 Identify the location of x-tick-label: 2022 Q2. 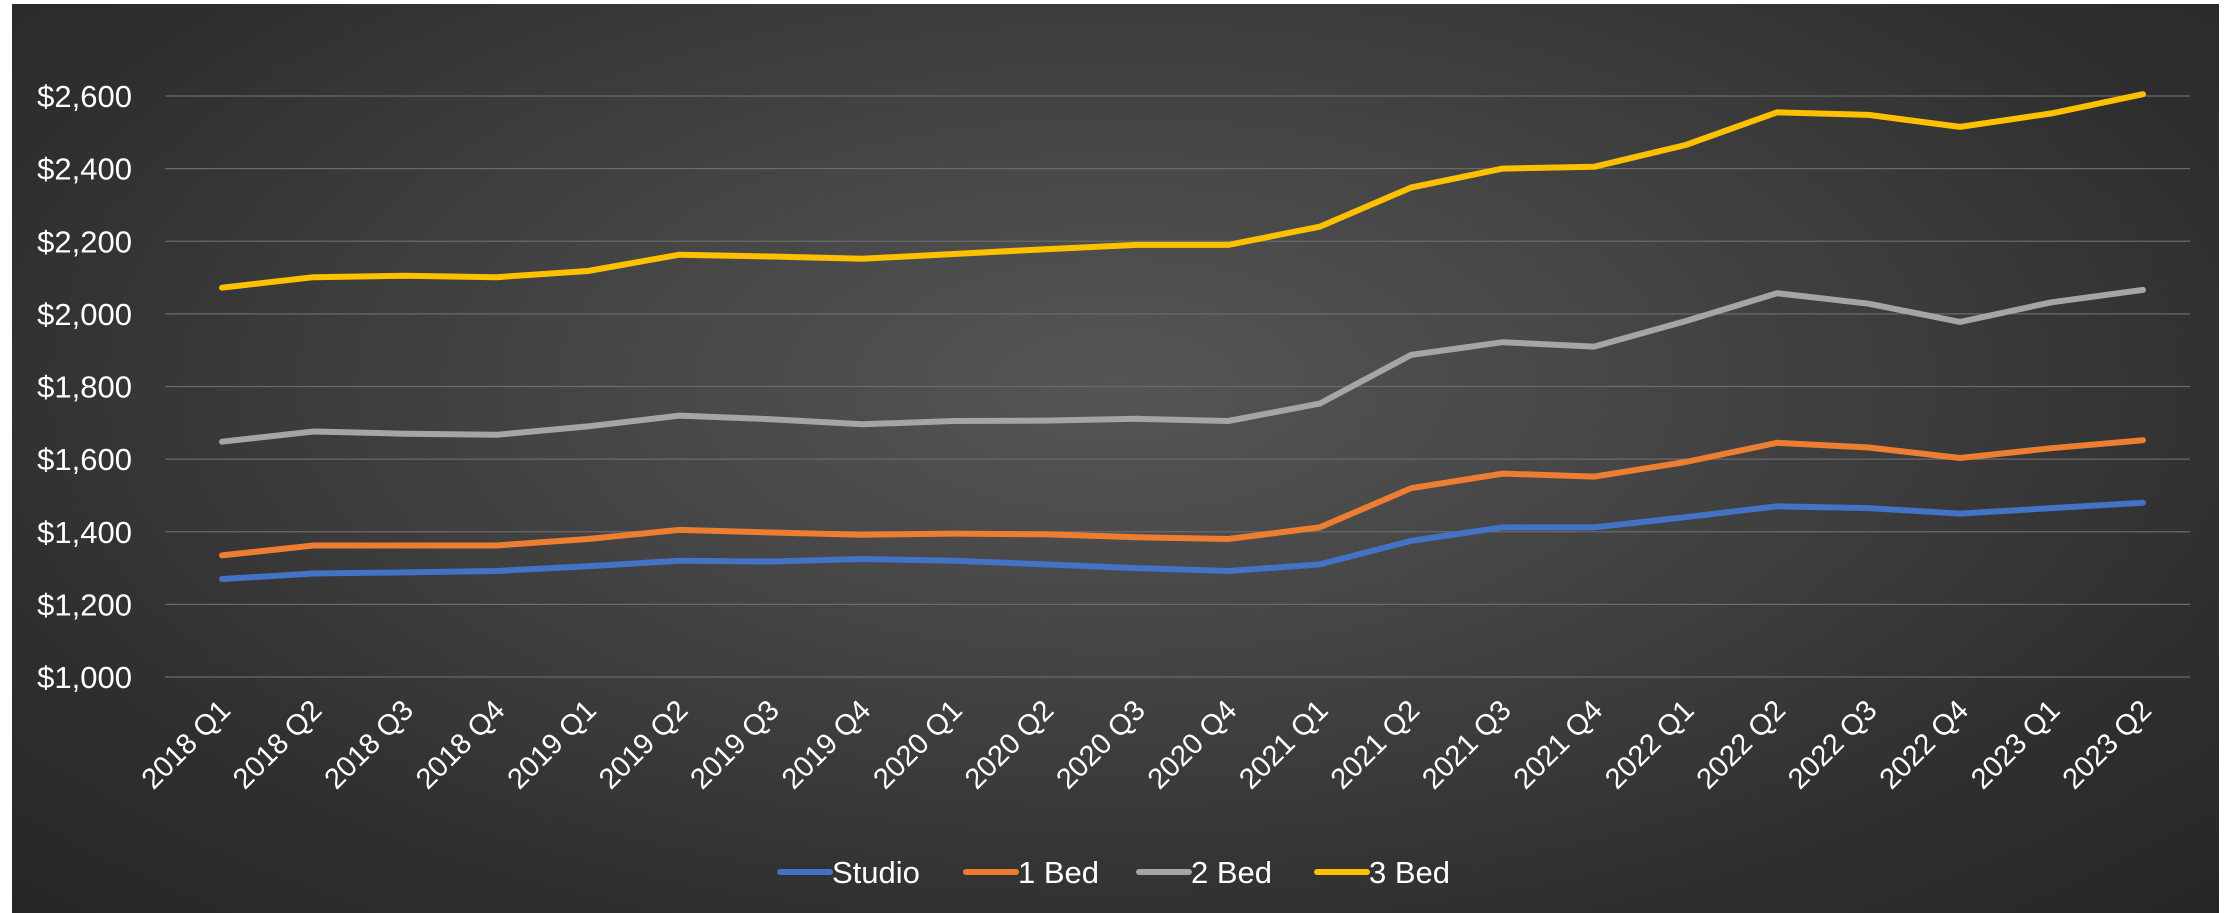
(1741, 744).